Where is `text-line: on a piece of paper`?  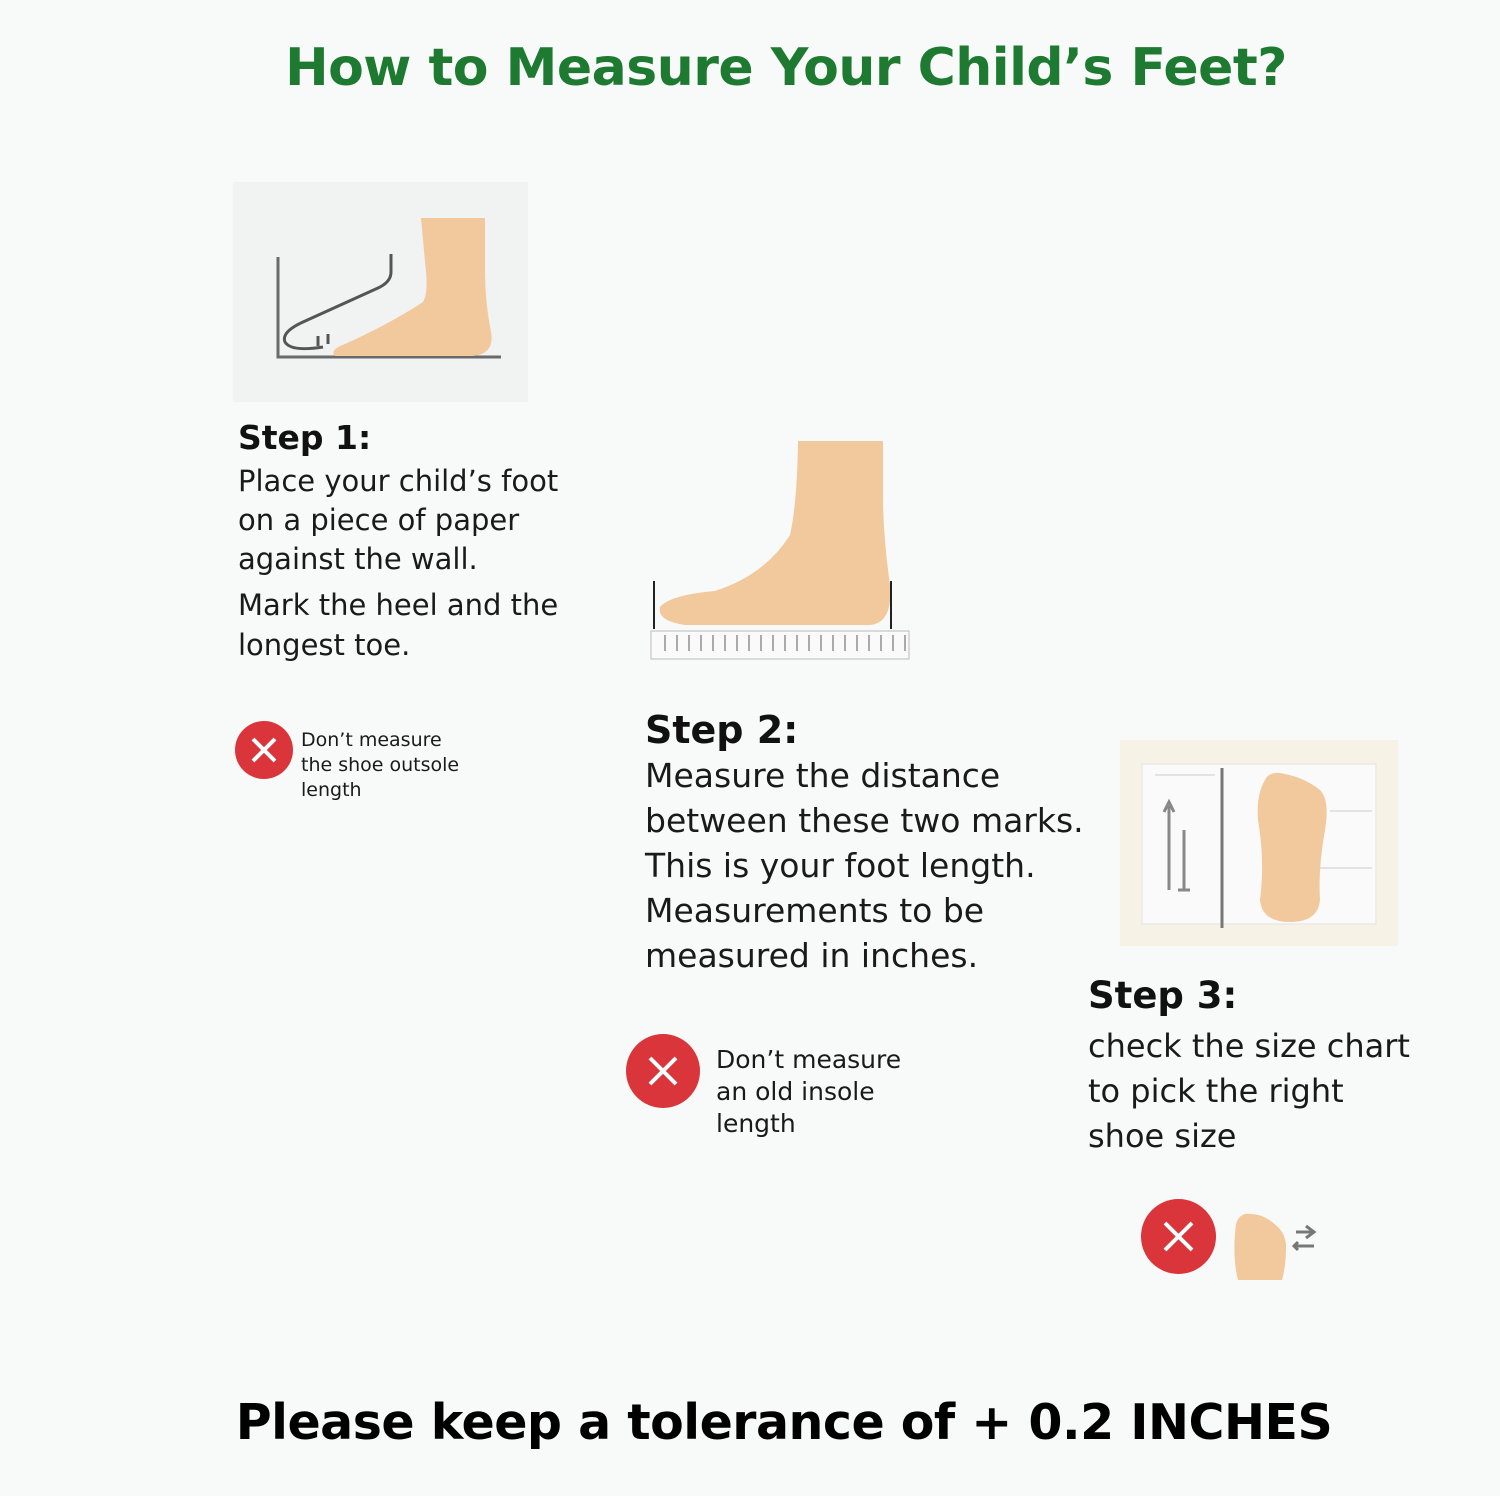
text-line: on a piece of paper is located at coordinates (379, 520).